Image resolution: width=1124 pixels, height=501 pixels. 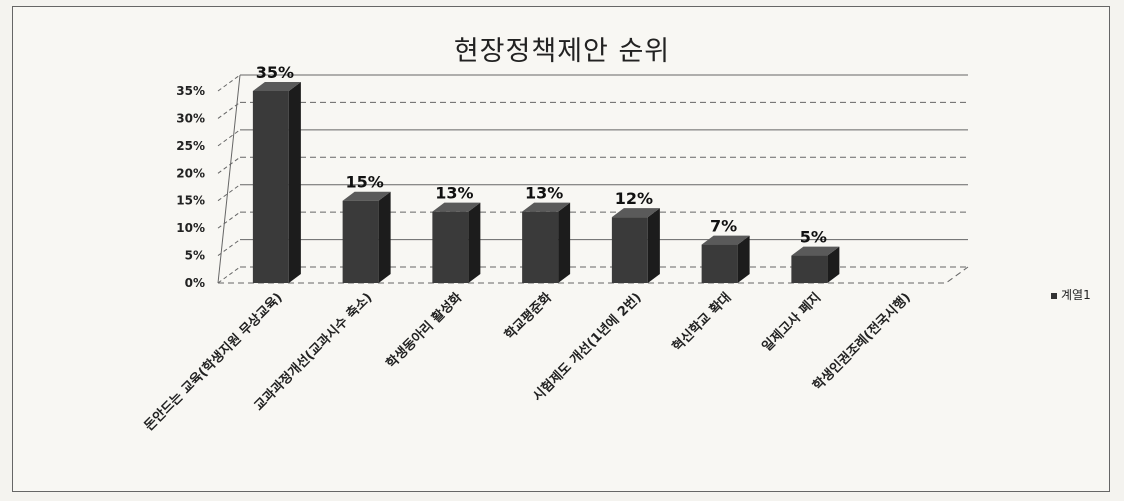 I want to click on y-tick-label: 25%, so click(x=190, y=146).